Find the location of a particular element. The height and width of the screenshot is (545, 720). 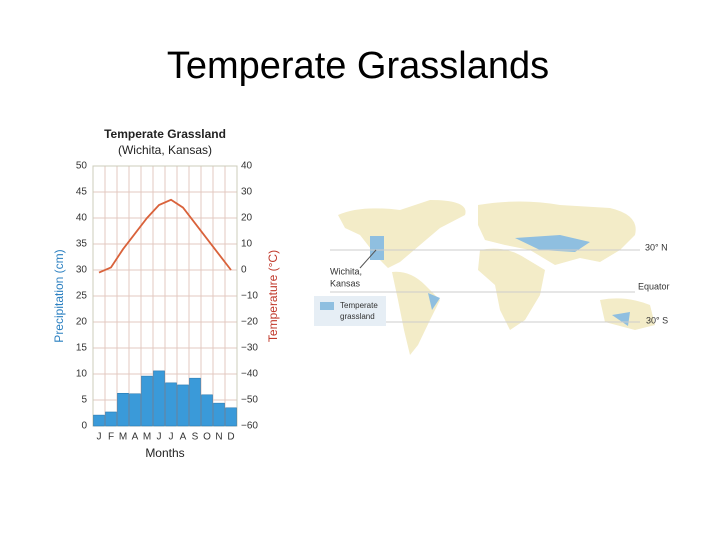

y2-tick-label: −30 is located at coordinates (249, 348).